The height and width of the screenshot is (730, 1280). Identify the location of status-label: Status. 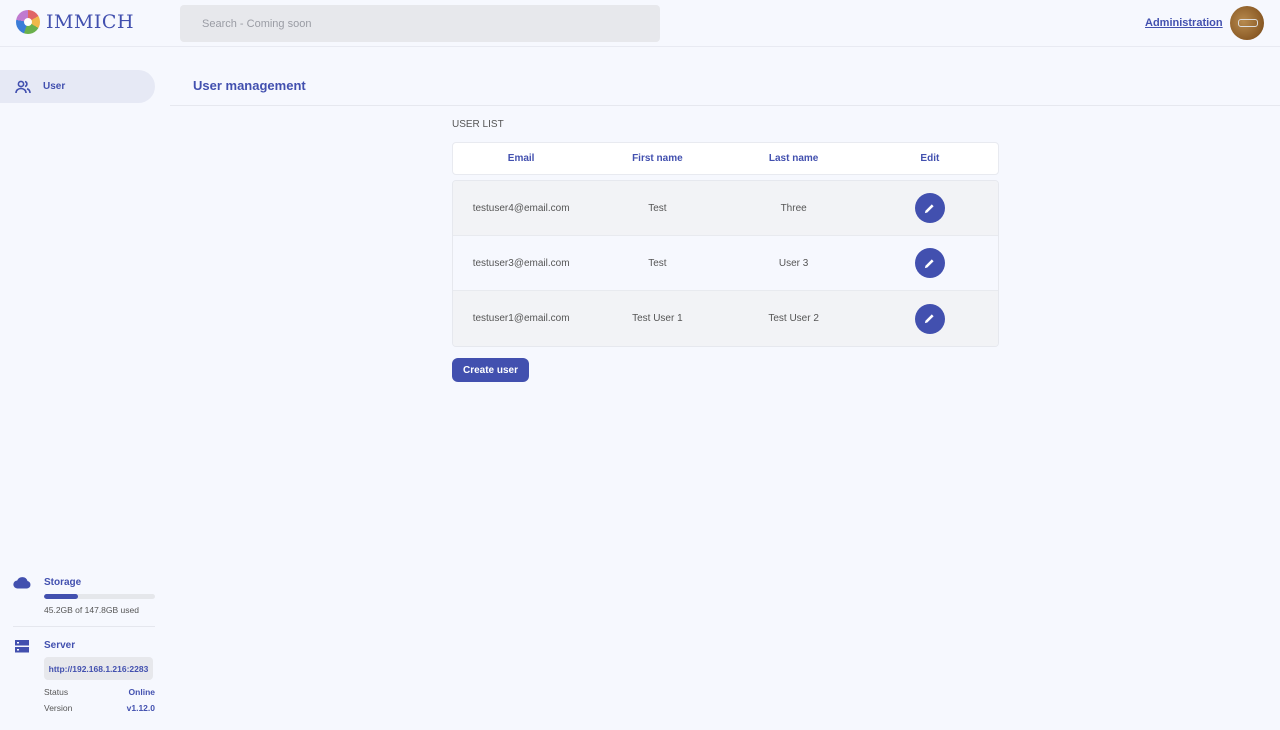
(56, 692).